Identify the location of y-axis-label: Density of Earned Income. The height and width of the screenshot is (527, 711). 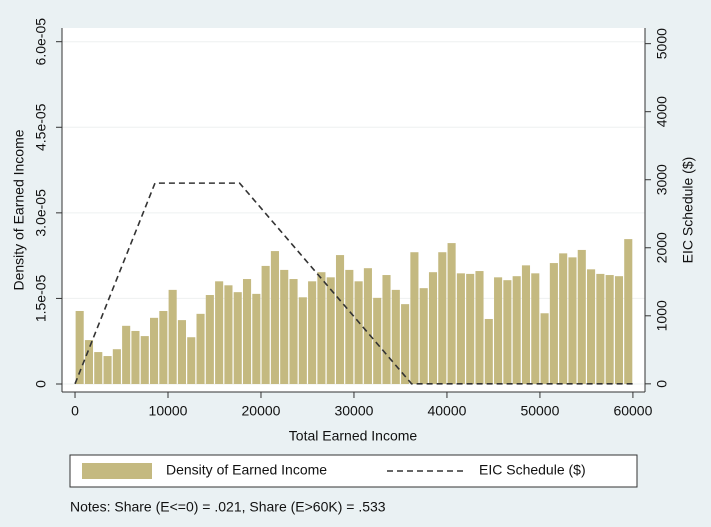
(19, 209).